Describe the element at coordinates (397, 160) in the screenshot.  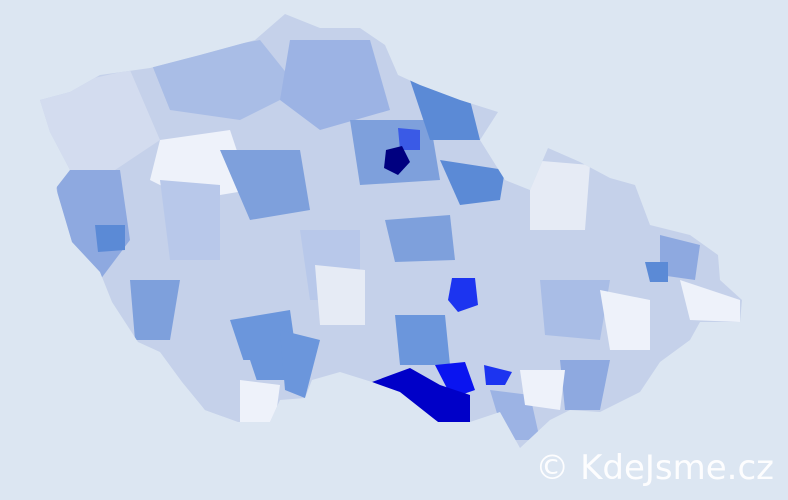
I see `district-max` at that location.